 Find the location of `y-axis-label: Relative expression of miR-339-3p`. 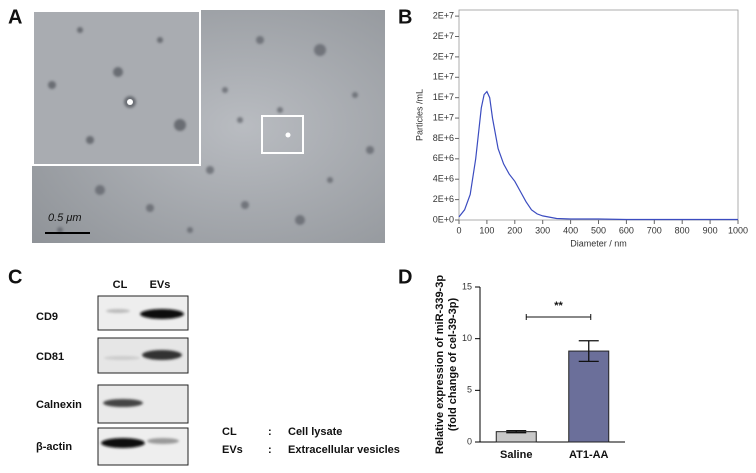

y-axis-label: Relative expression of miR-339-3p is located at coordinates (440, 364).